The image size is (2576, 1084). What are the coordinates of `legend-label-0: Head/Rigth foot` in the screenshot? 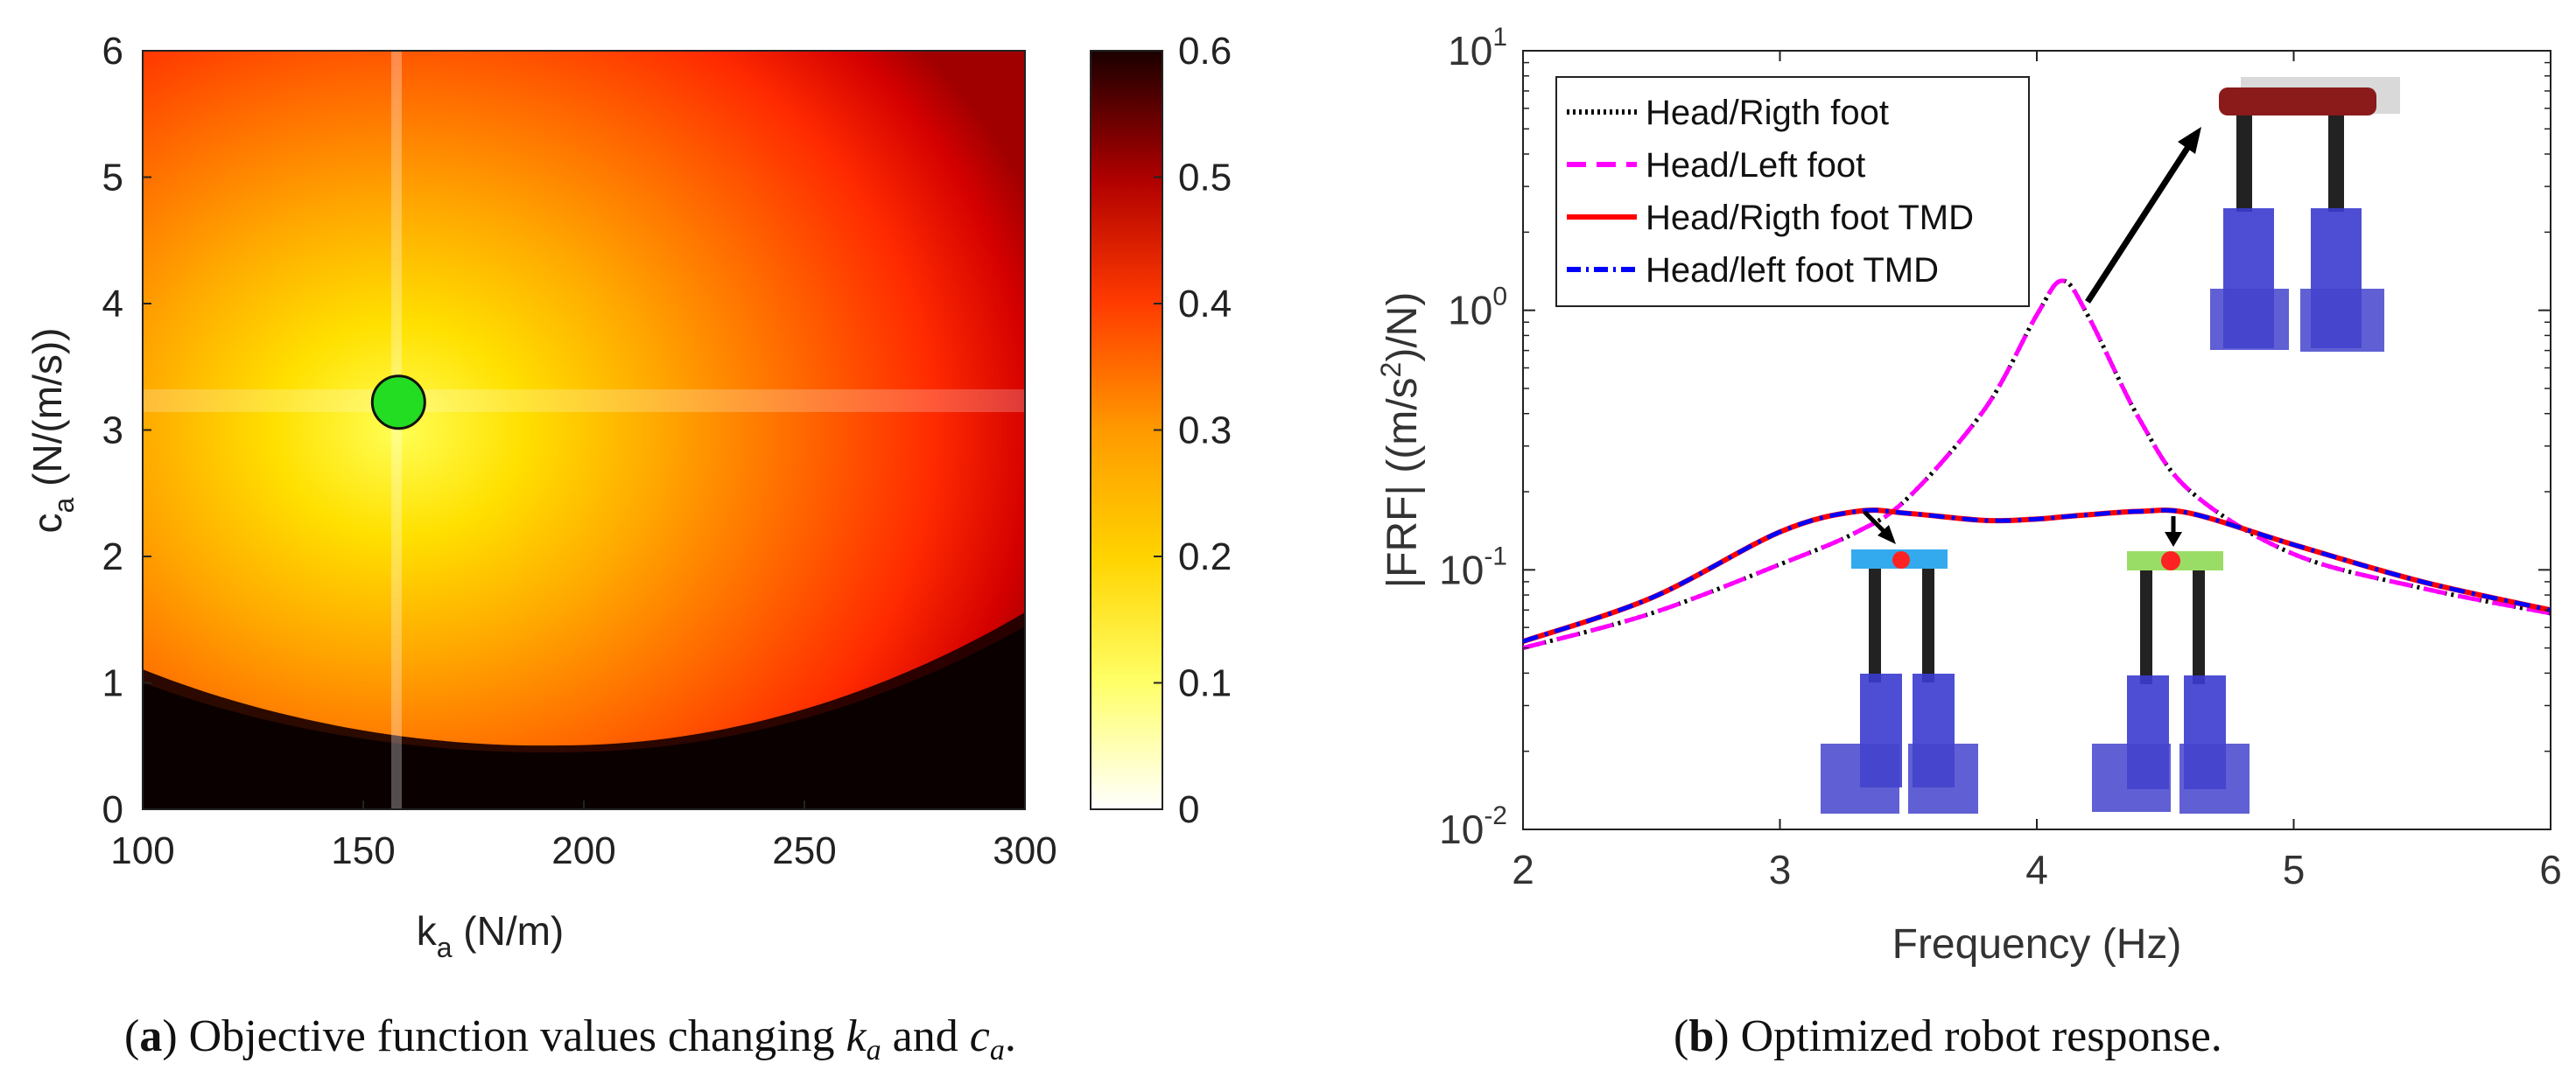 It's located at (1767, 113).